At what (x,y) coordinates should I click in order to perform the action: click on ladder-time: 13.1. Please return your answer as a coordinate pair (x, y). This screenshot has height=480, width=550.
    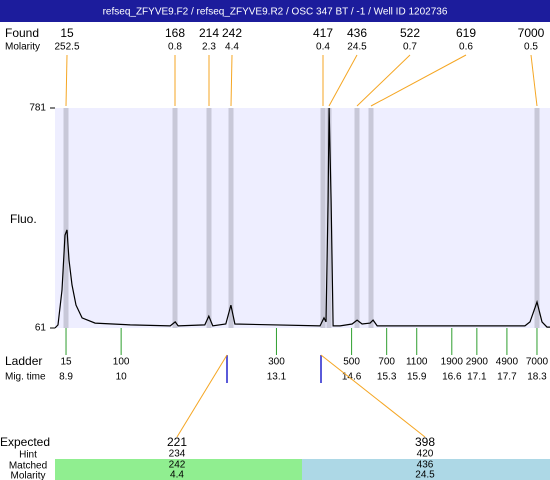
    Looking at the image, I should click on (277, 377).